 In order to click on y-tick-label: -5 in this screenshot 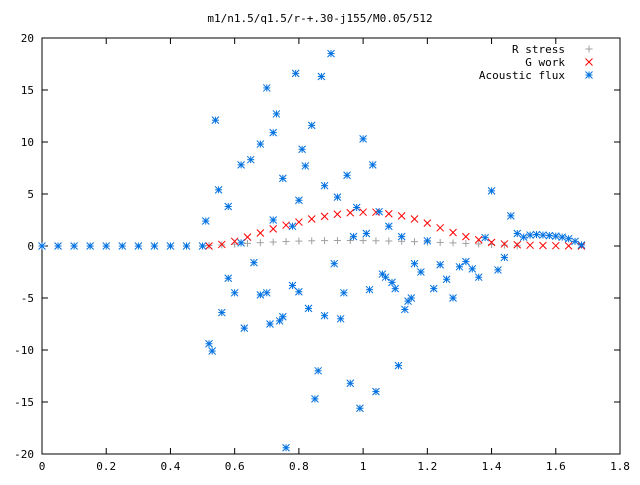, I will do `click(27, 298)`.